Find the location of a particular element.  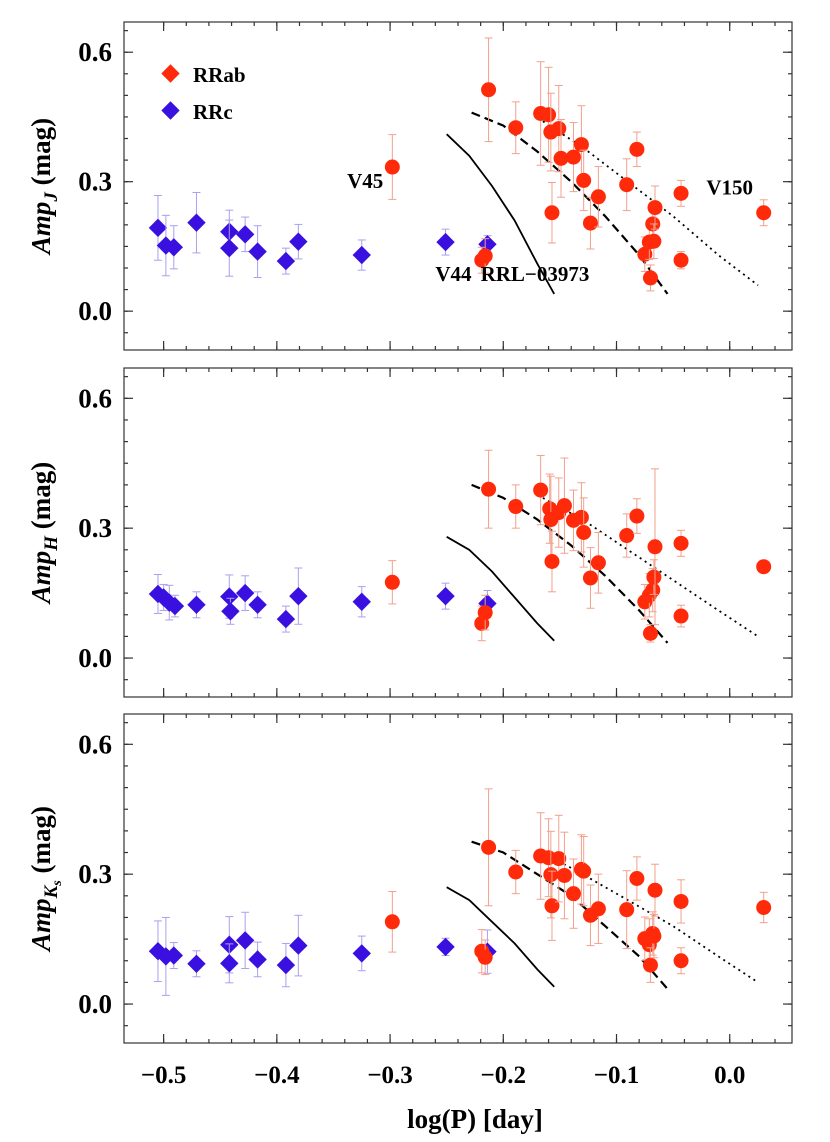

x-tick-label: −0.2 is located at coordinates (504, 1075).